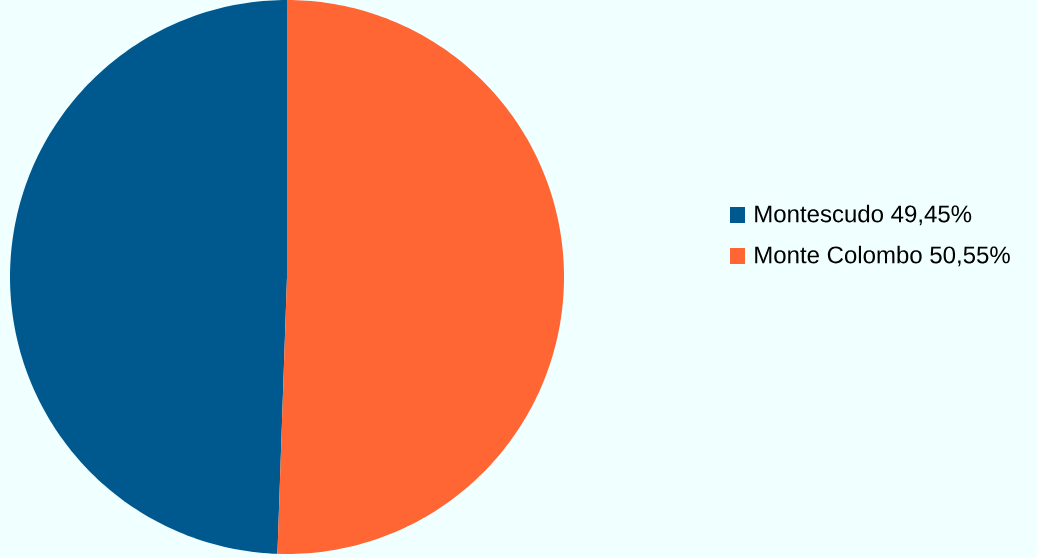 This screenshot has height=558, width=1037. Describe the element at coordinates (863, 215) in the screenshot. I see `legend-label: Montescudo 49,45%` at that location.